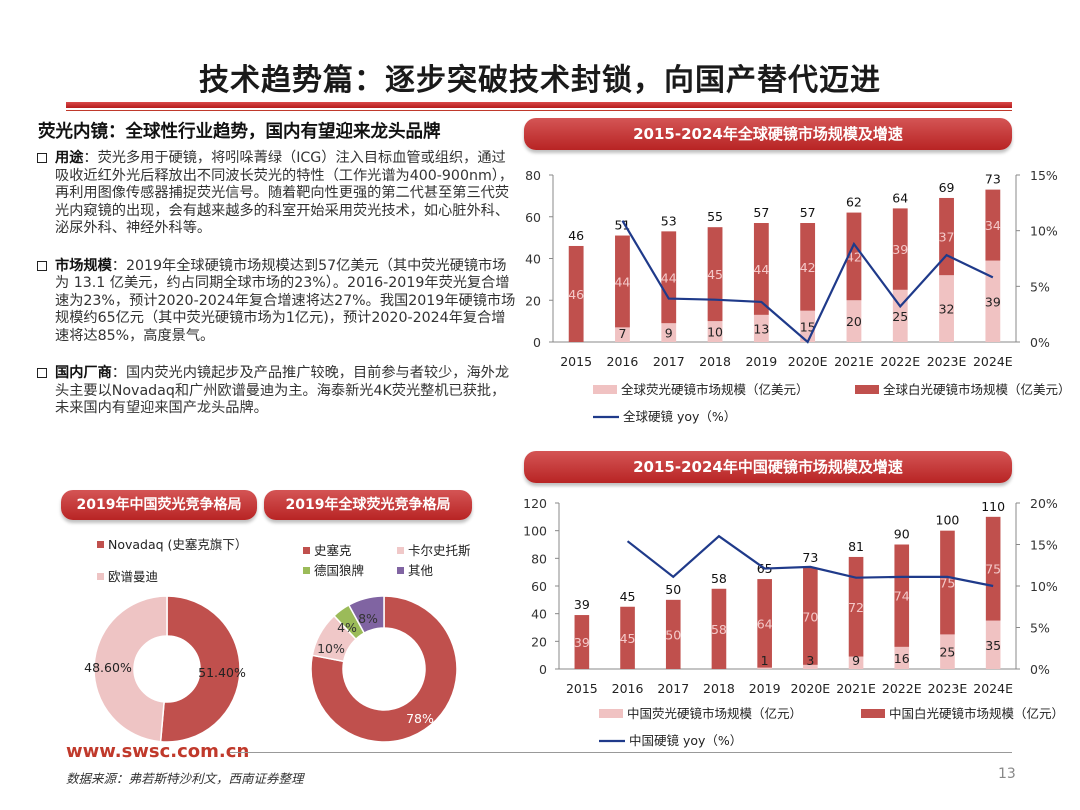 This screenshot has width=1080, height=810. What do you see at coordinates (669, 220) in the screenshot?
I see `total-label: 53` at bounding box center [669, 220].